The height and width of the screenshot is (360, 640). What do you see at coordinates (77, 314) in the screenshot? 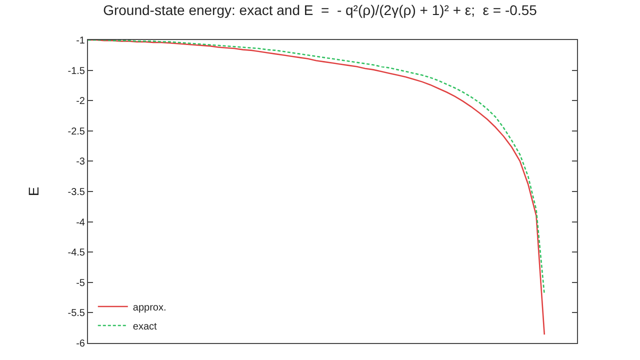
I see `y-tick-label: -5.5` at bounding box center [77, 314].